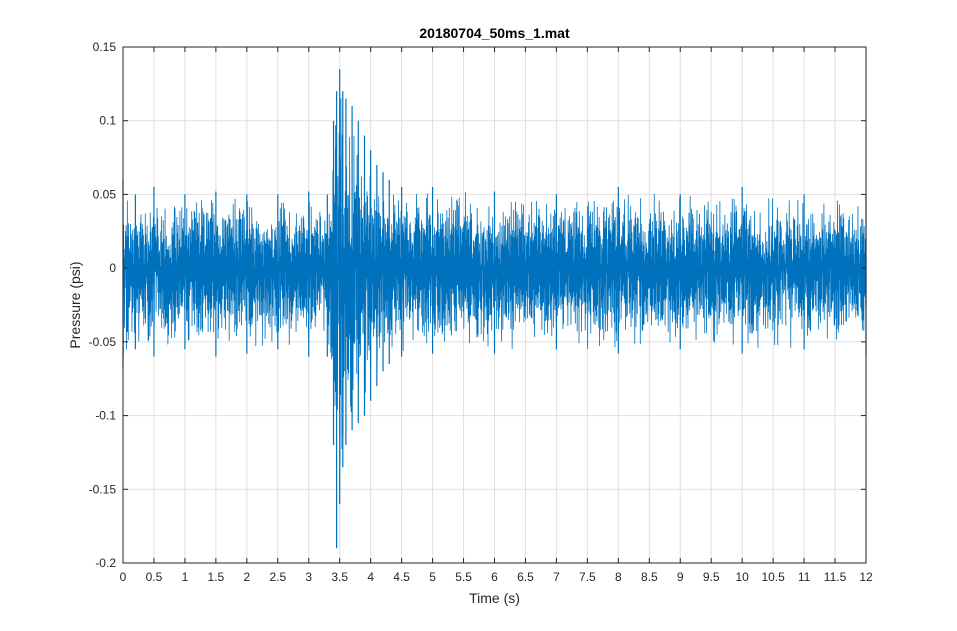 This screenshot has height=631, width=957. I want to click on y-tick-label: 0.1, so click(107, 121).